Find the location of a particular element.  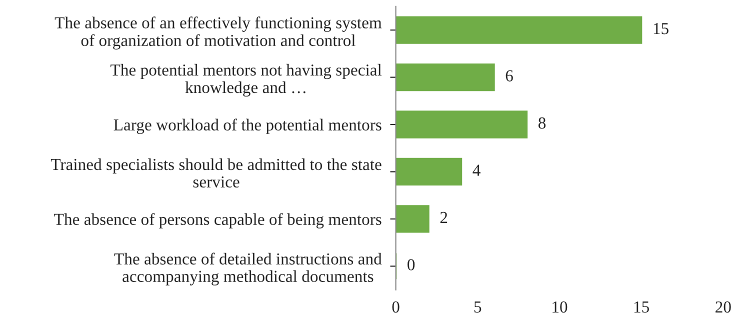

x-tick-label: 0 is located at coordinates (396, 307).